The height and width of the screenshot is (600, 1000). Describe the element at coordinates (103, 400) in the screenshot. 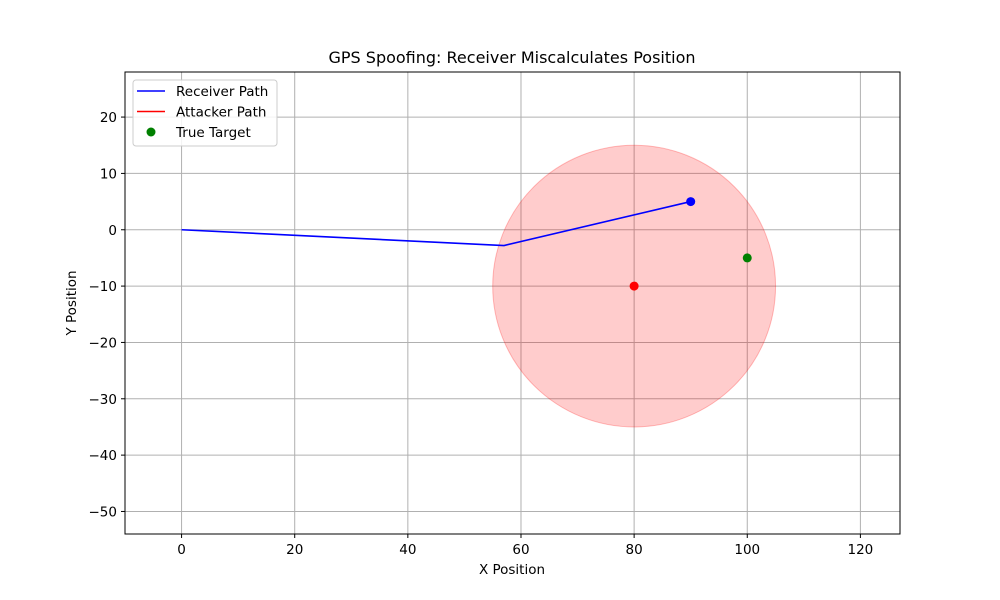

I see `y-tick-label: −30` at that location.